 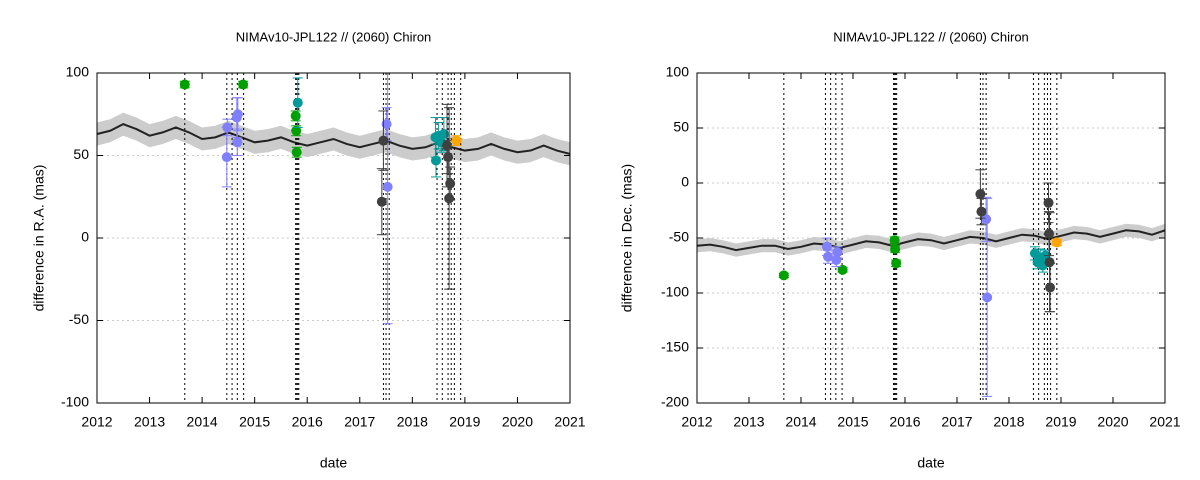 What do you see at coordinates (675, 347) in the screenshot?
I see `y-tick-label: -150` at bounding box center [675, 347].